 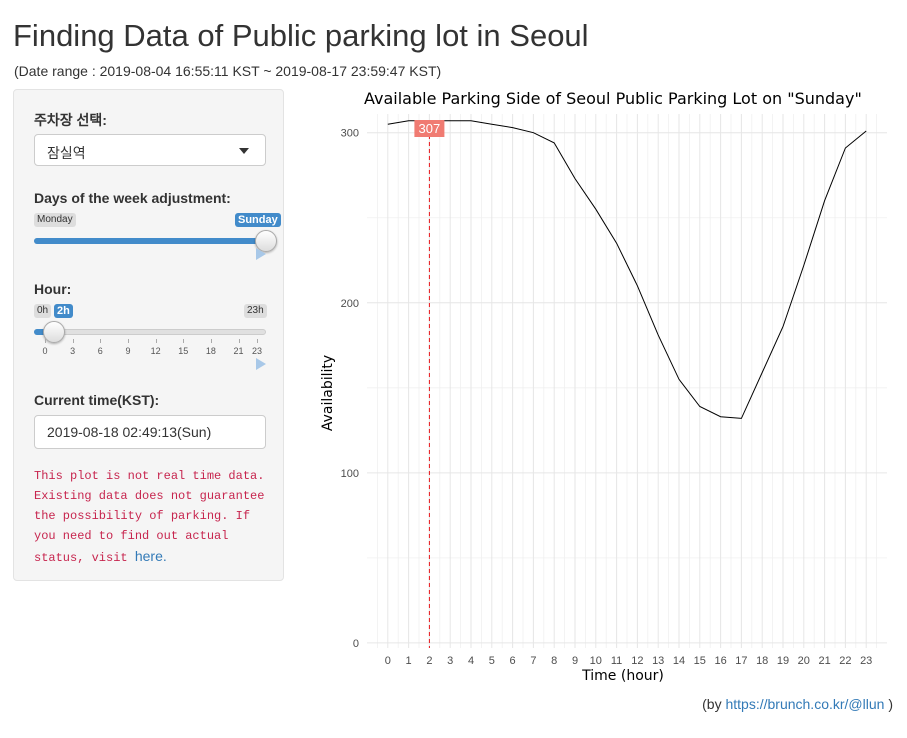 I want to click on x-tick-label: 3, so click(x=450, y=661).